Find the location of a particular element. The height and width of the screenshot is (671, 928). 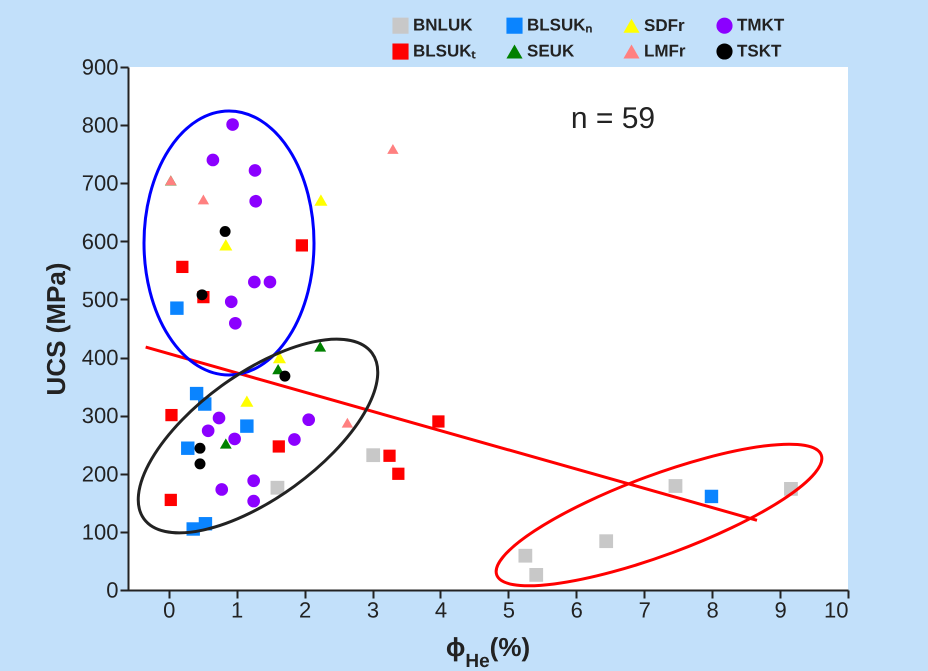

x-tick-label: 1 is located at coordinates (237, 610).